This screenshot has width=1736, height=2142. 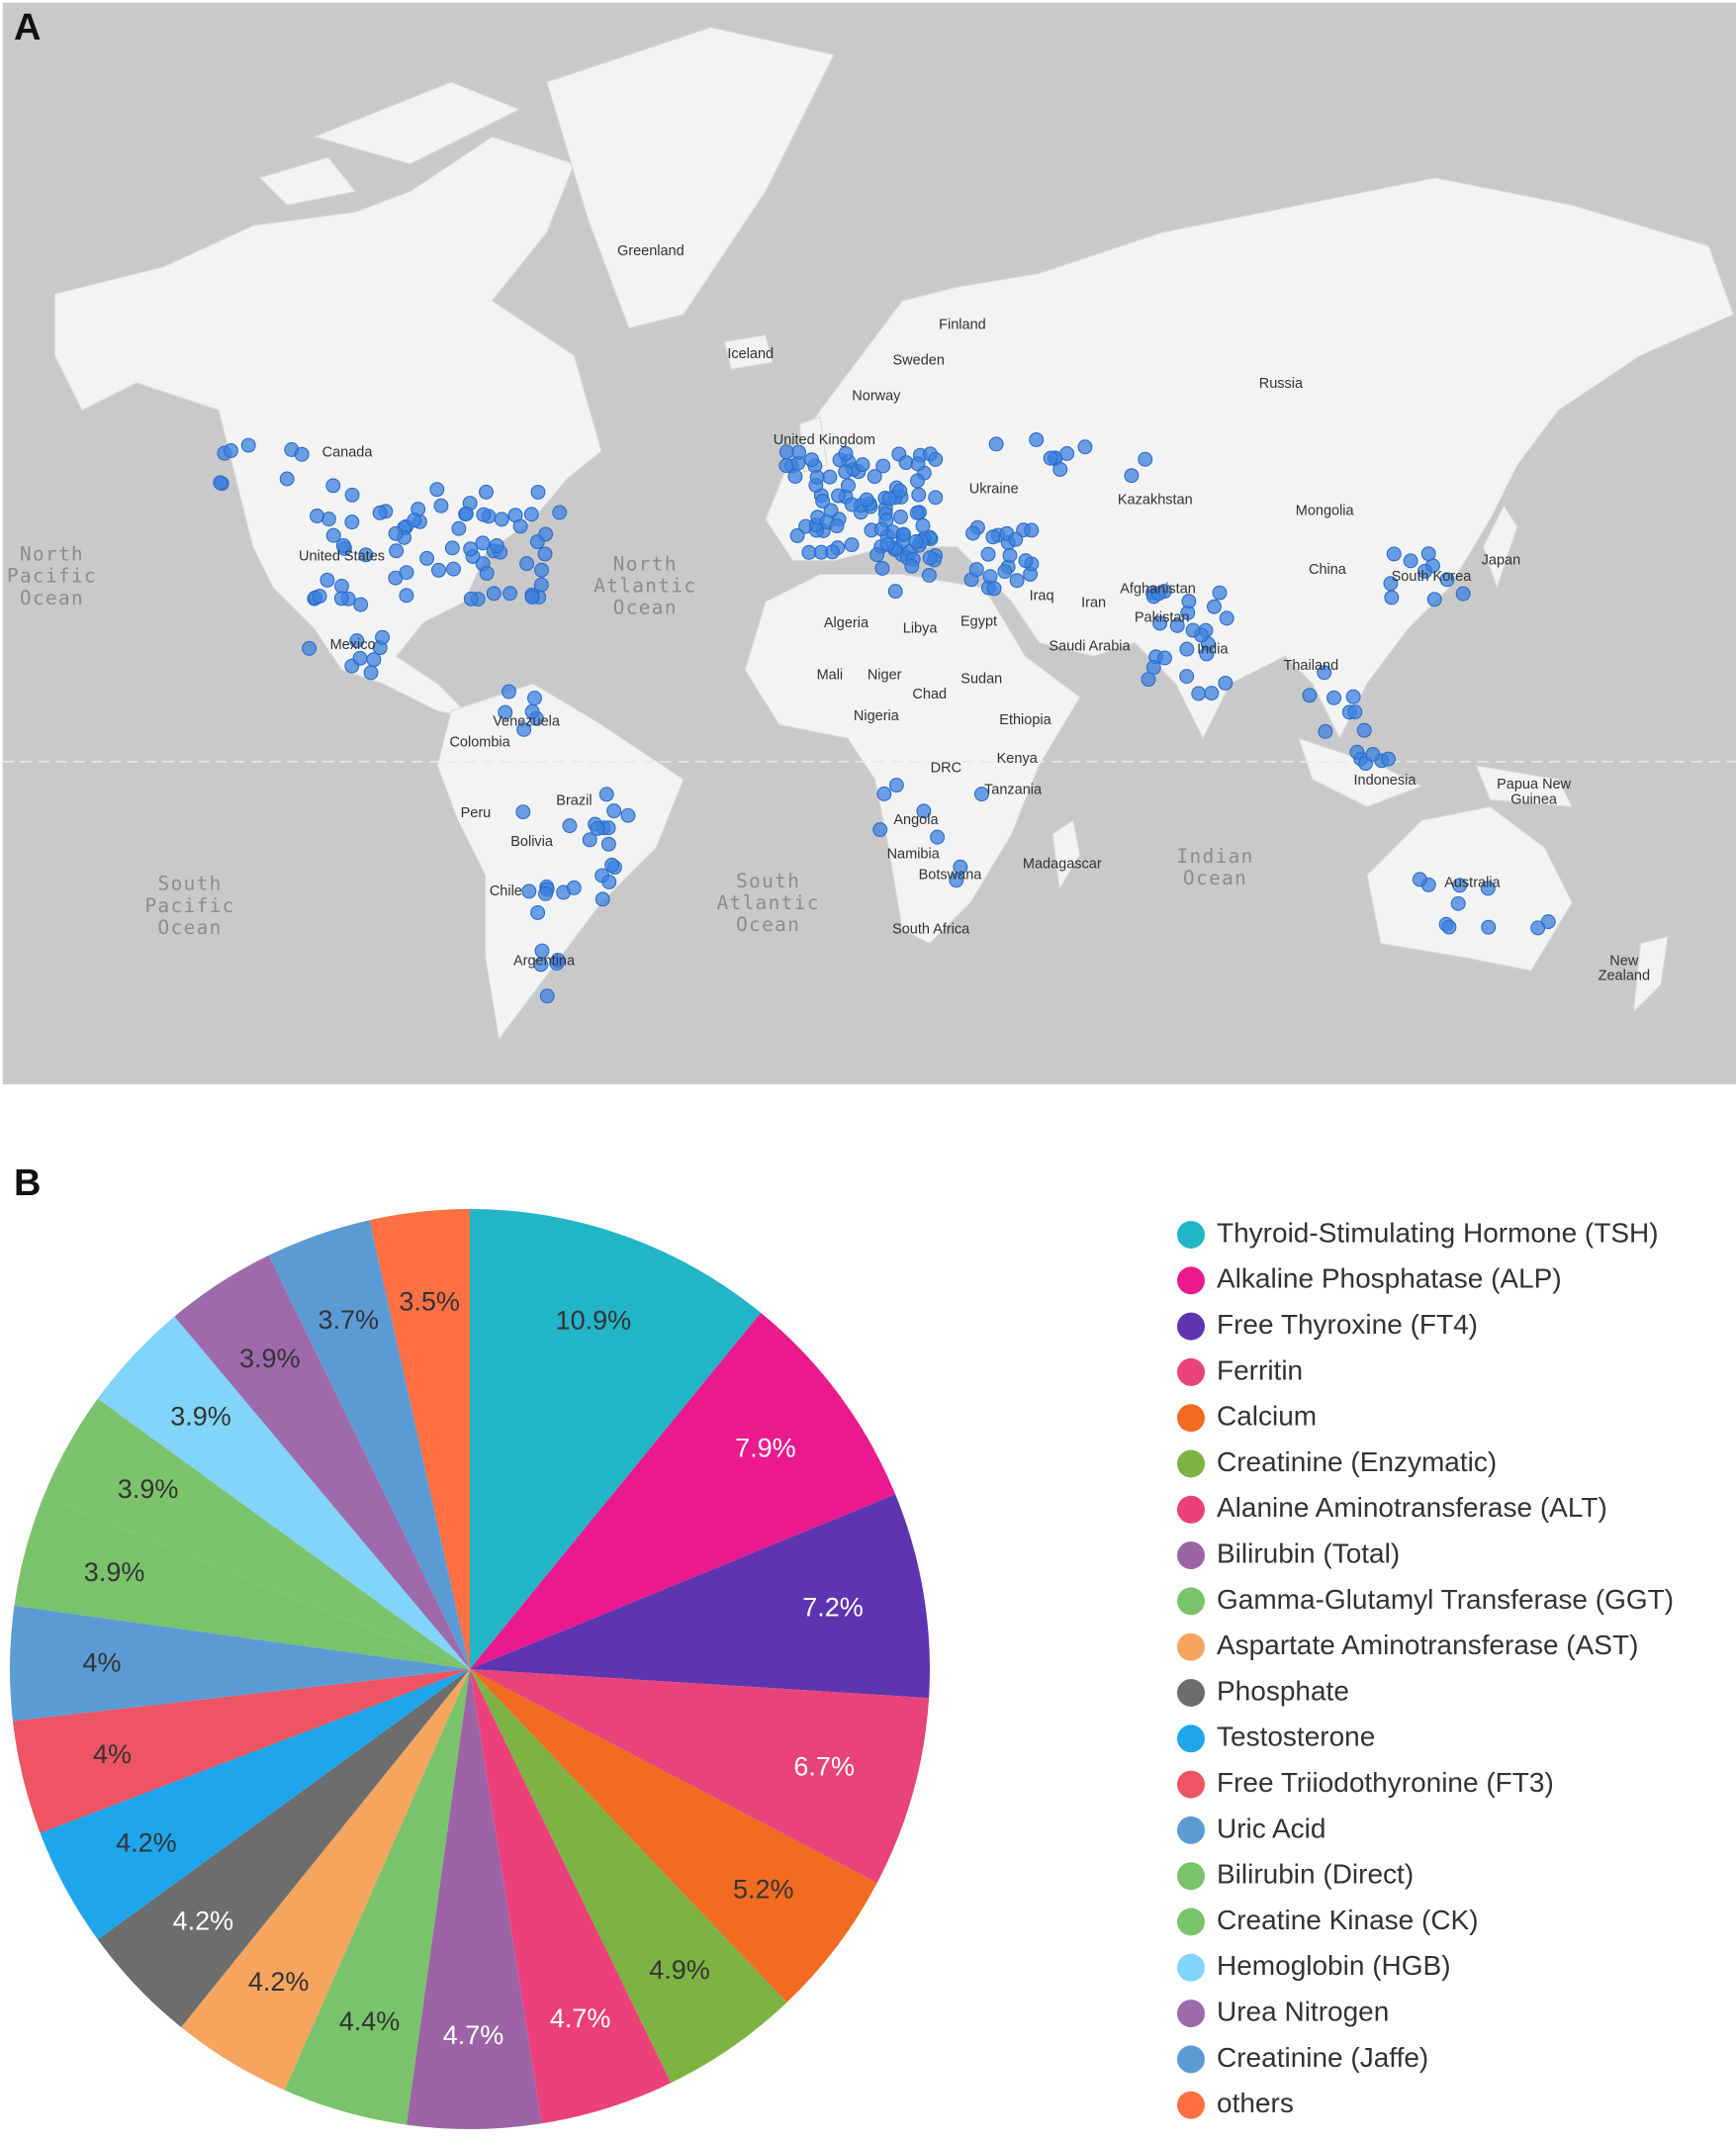 What do you see at coordinates (914, 855) in the screenshot?
I see `country-label: Namibia` at bounding box center [914, 855].